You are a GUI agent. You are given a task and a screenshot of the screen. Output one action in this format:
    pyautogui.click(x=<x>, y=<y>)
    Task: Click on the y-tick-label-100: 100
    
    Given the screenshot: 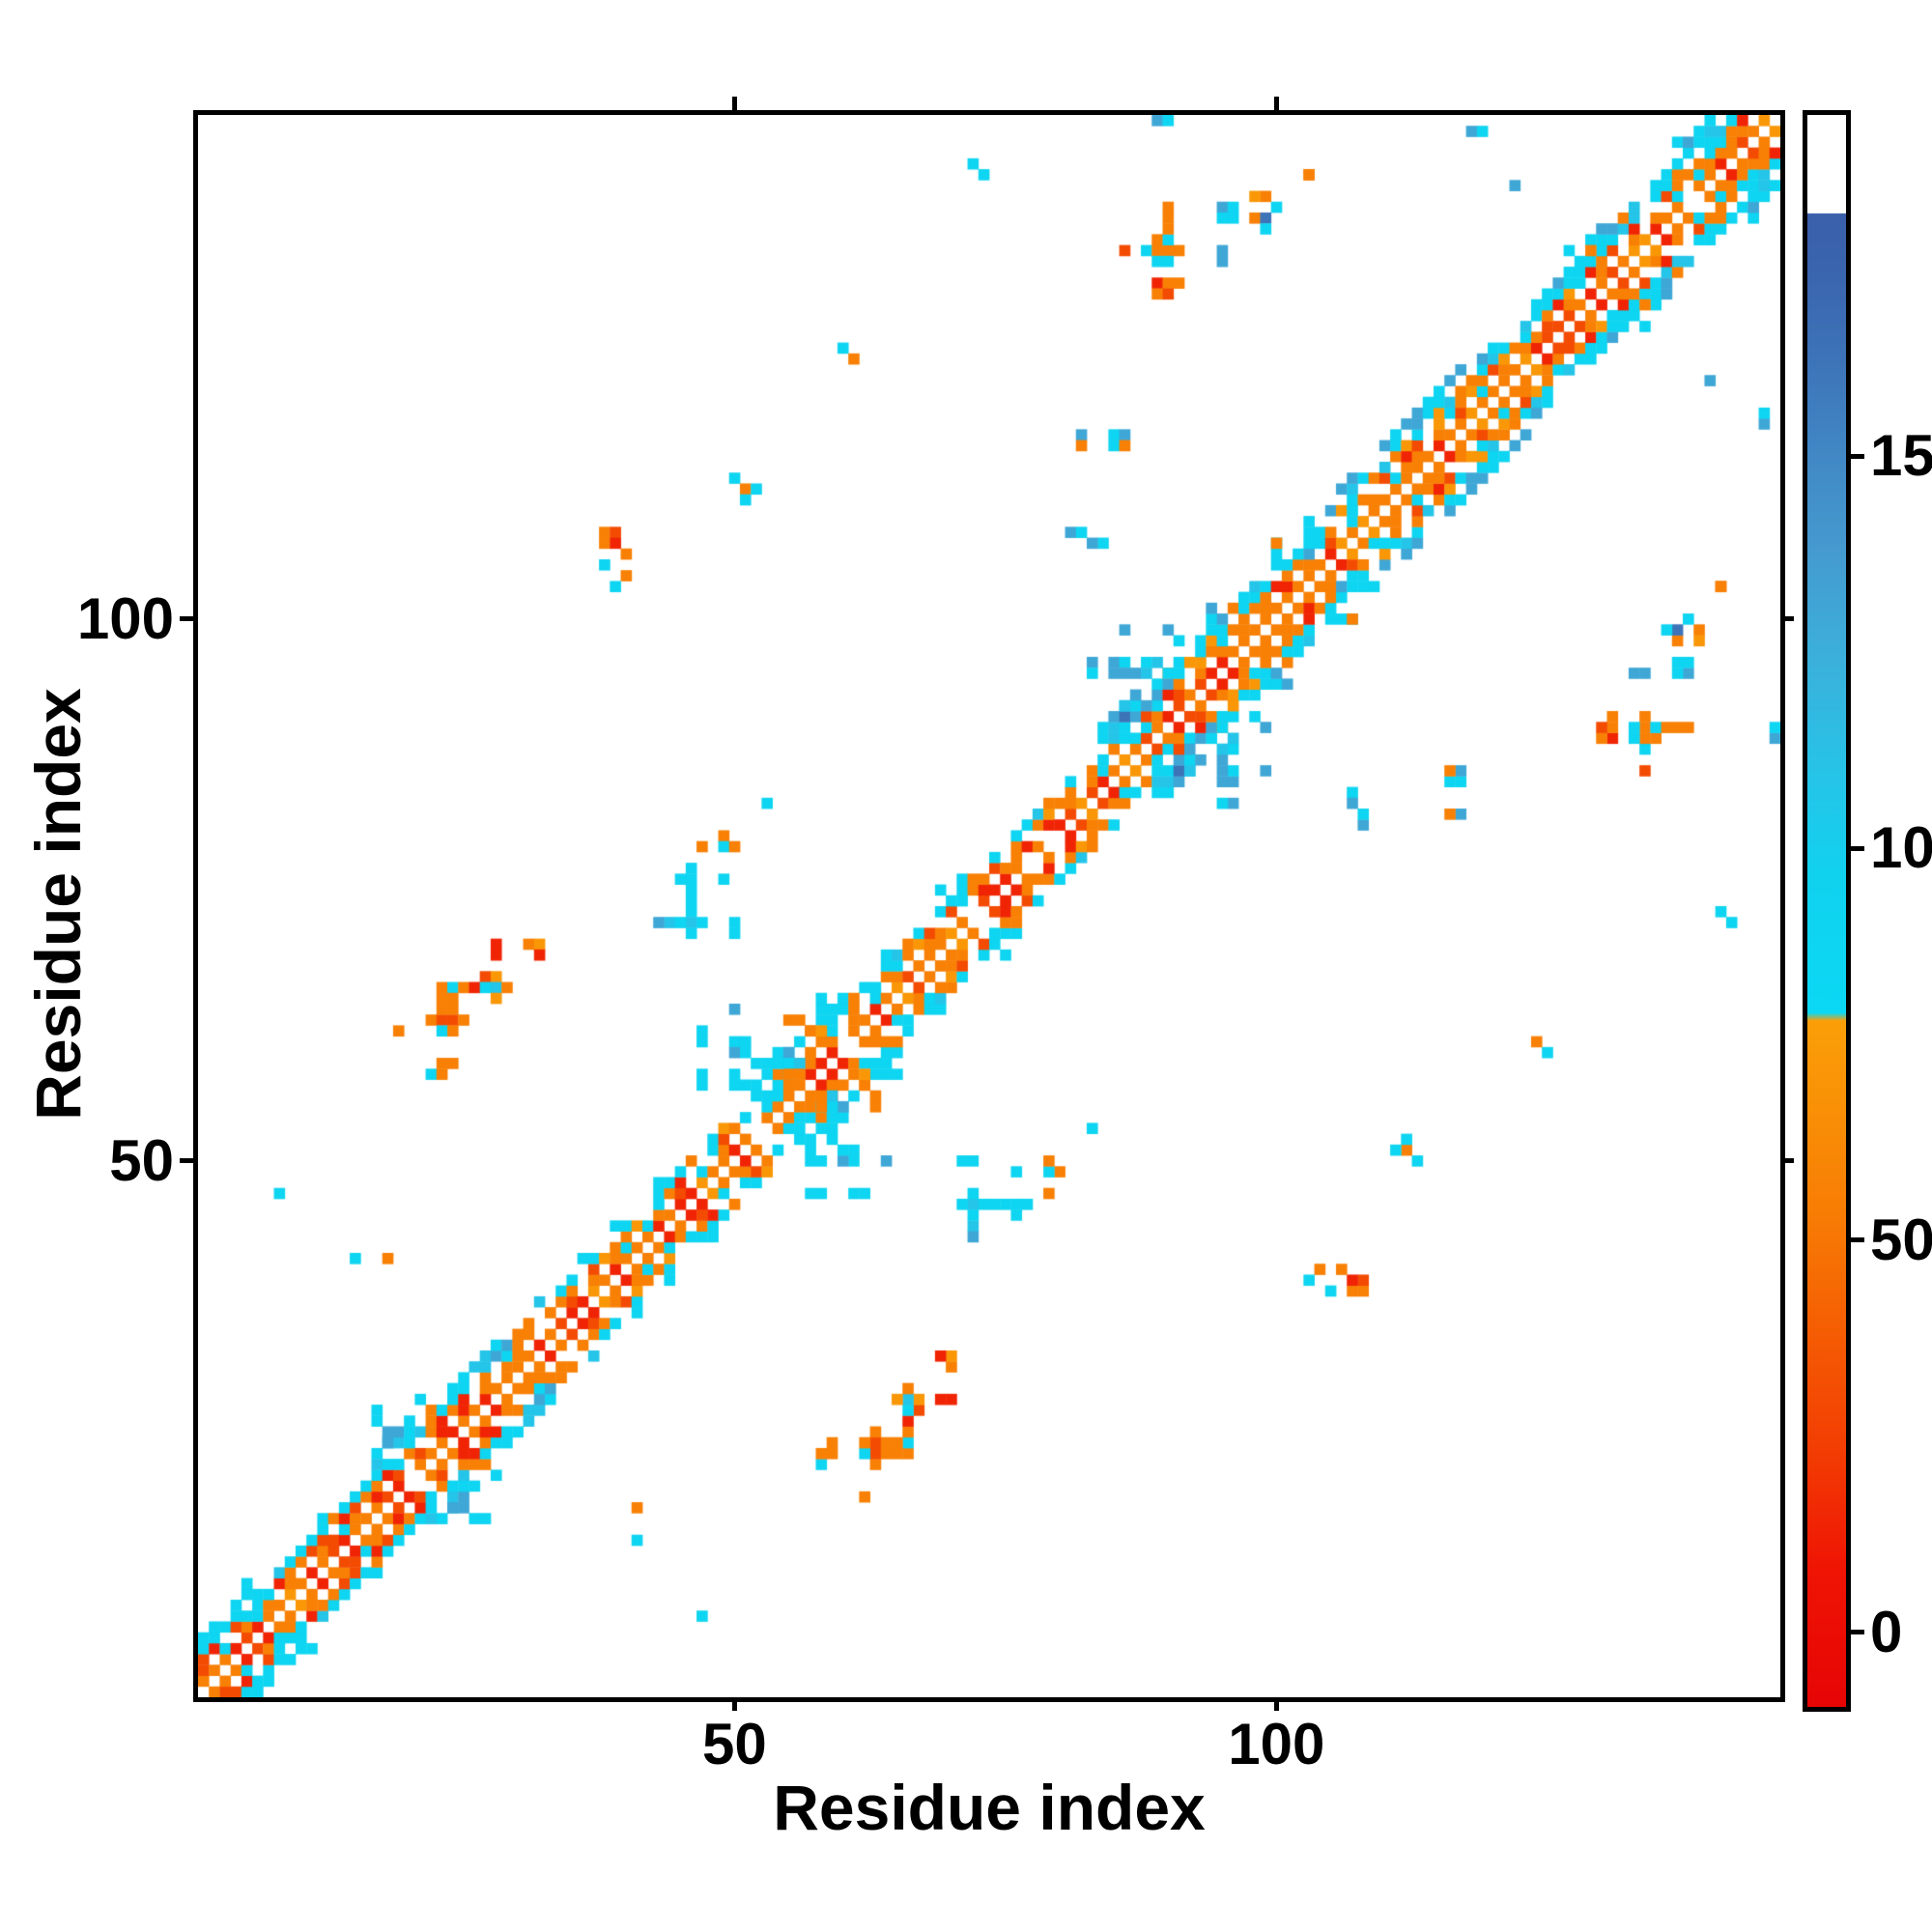 What is the action you would take?
    pyautogui.click(x=125, y=618)
    